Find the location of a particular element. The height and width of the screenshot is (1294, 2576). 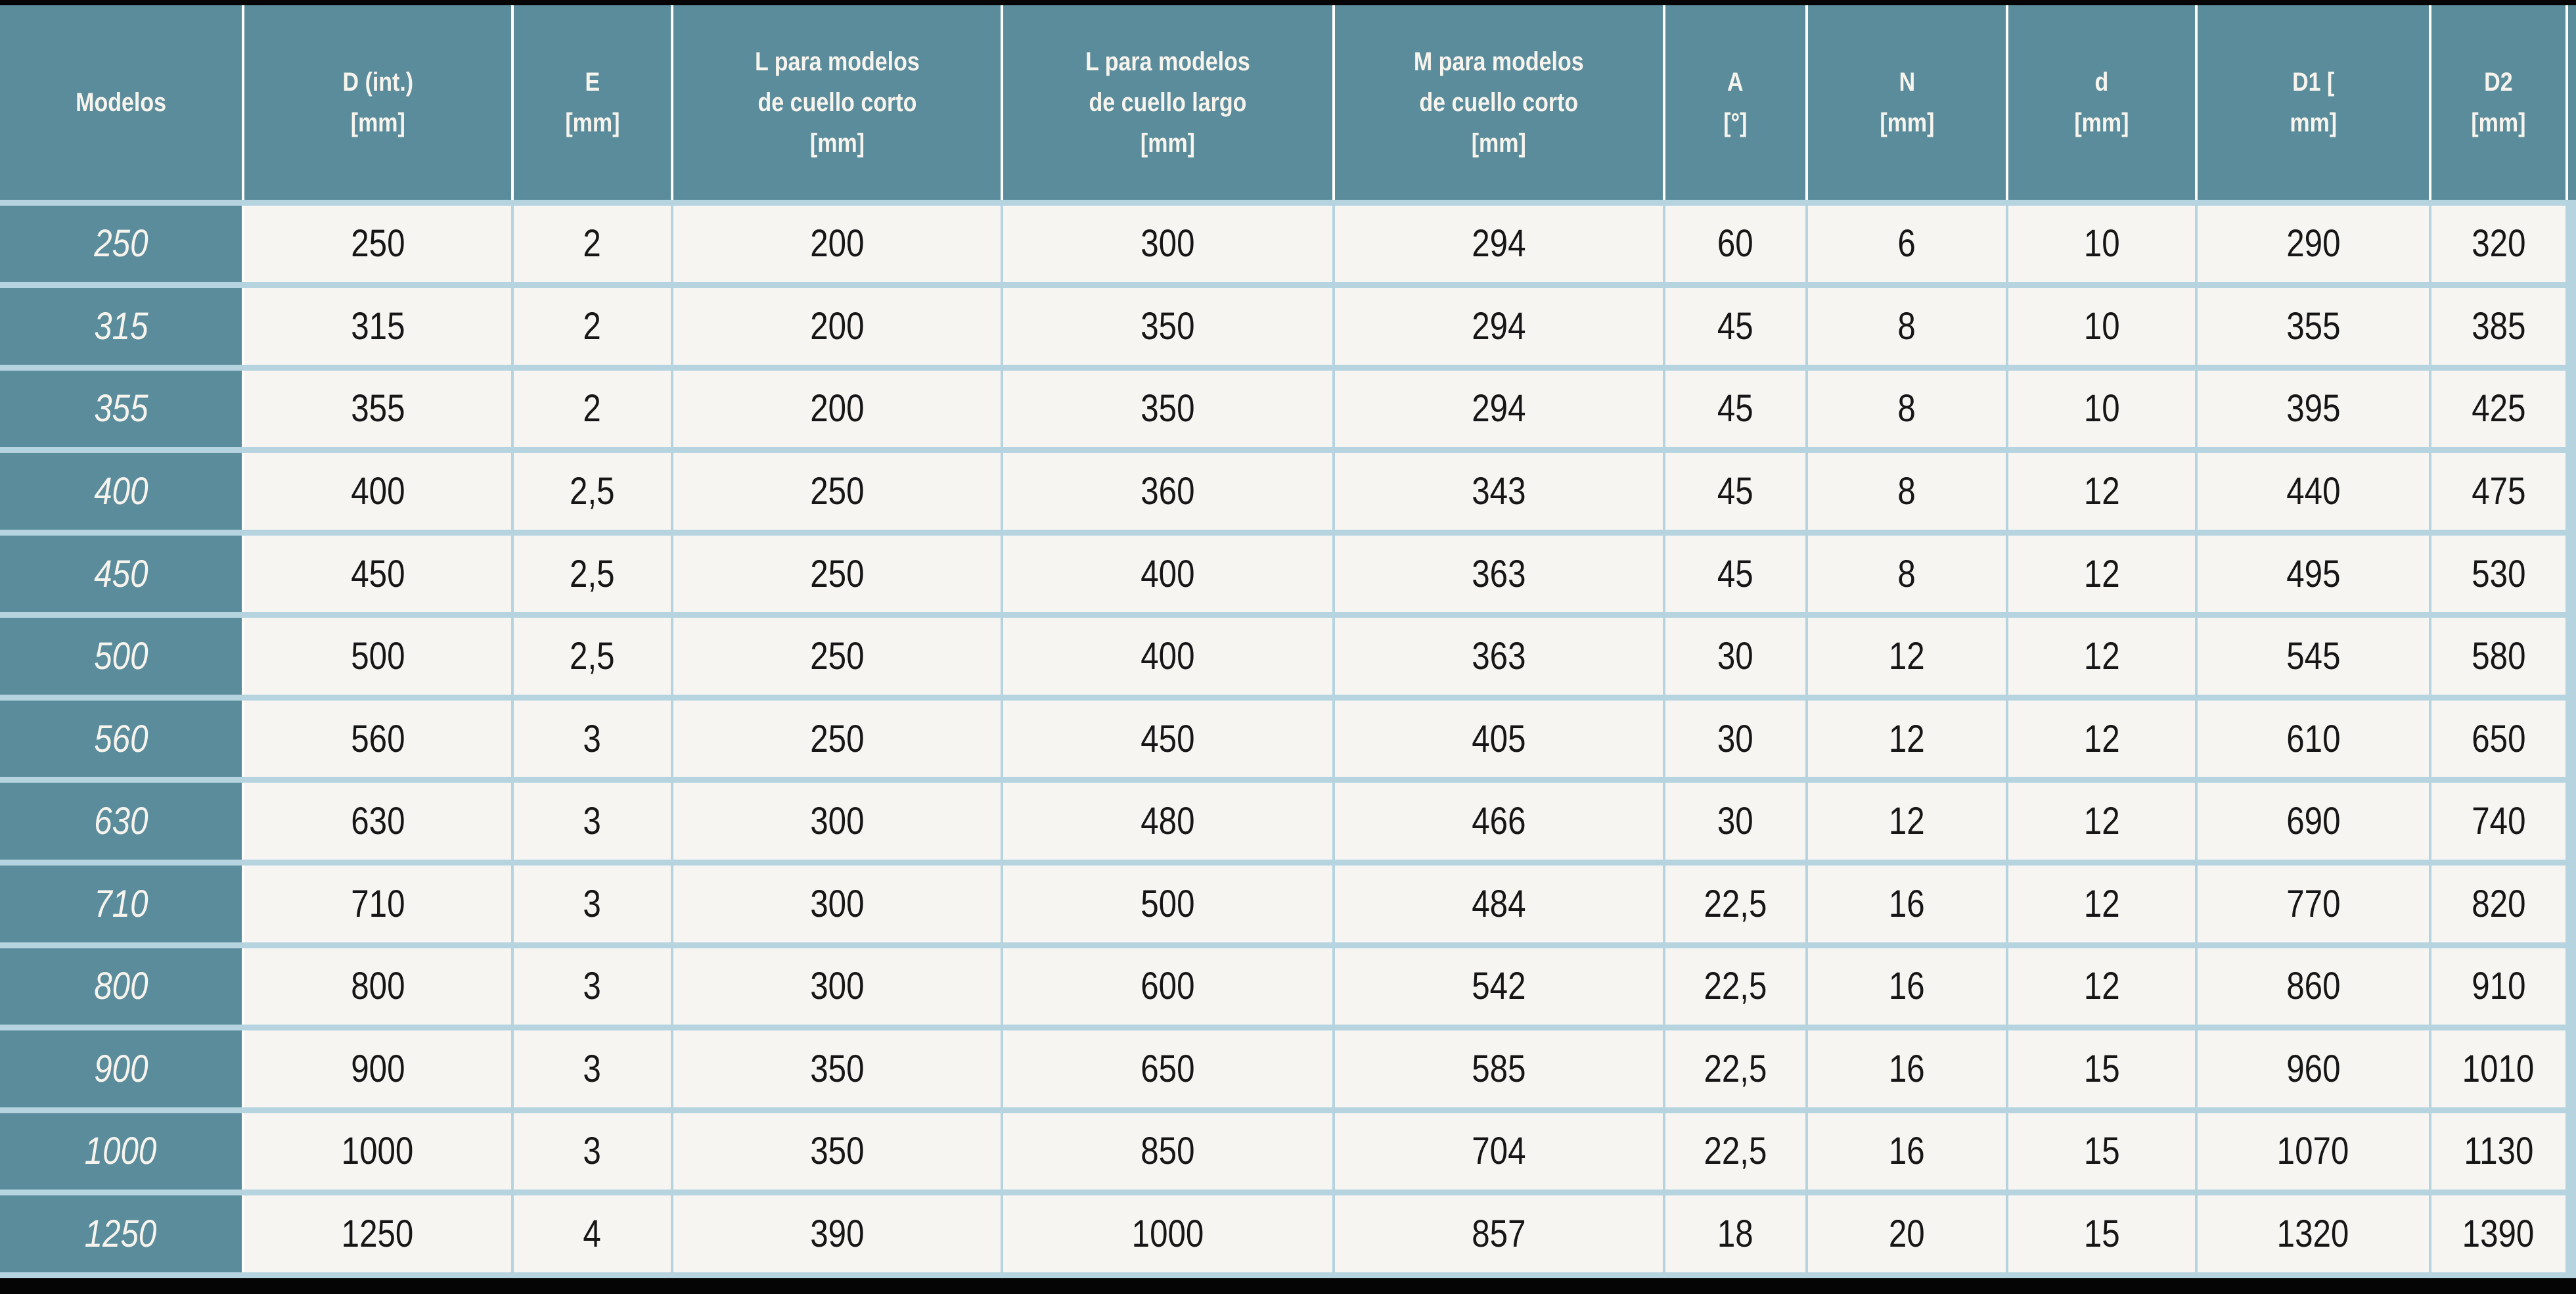

cell-value: 710 is located at coordinates (120, 903).